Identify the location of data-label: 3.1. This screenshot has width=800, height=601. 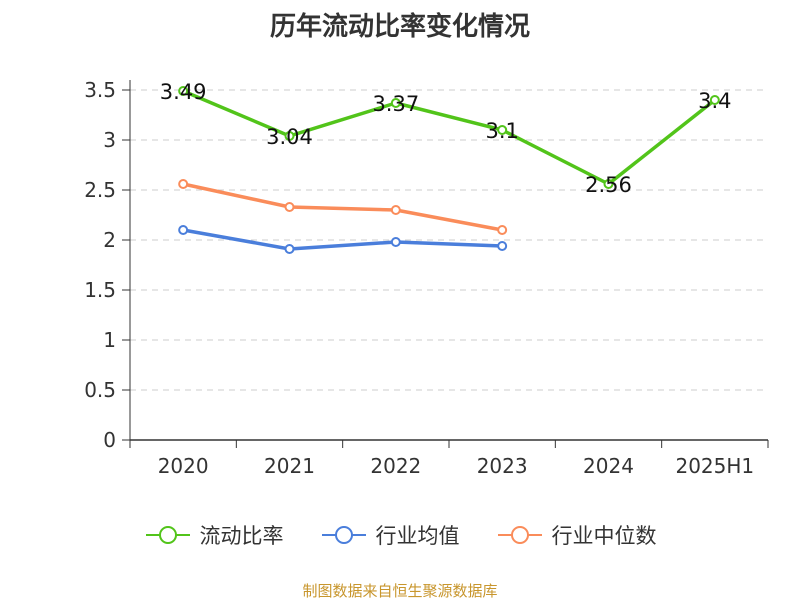
(501, 131).